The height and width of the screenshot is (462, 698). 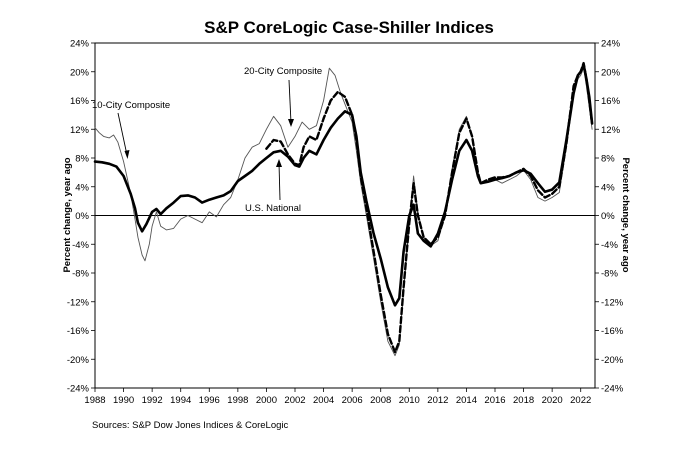 What do you see at coordinates (466, 400) in the screenshot?
I see `x-tick-label: 2014` at bounding box center [466, 400].